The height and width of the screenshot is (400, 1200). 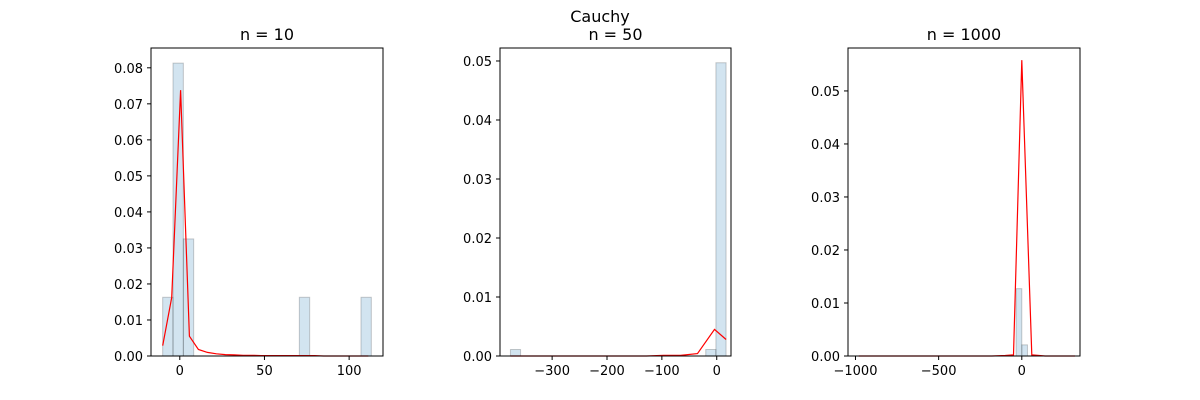 What do you see at coordinates (615, 34) in the screenshot?
I see `subplot-title: n = 50` at bounding box center [615, 34].